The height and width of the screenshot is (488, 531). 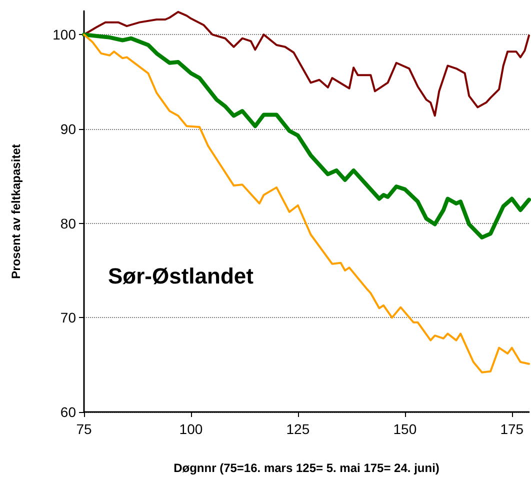 I want to click on y-tick-label: 80, so click(x=68, y=223).